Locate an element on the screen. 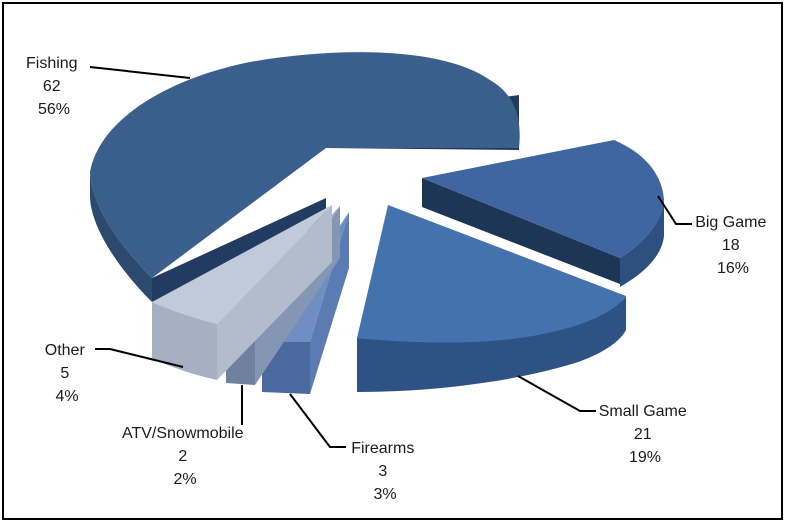 This screenshot has width=790, height=527. label-small-game: Small Game 21 19% is located at coordinates (645, 434).